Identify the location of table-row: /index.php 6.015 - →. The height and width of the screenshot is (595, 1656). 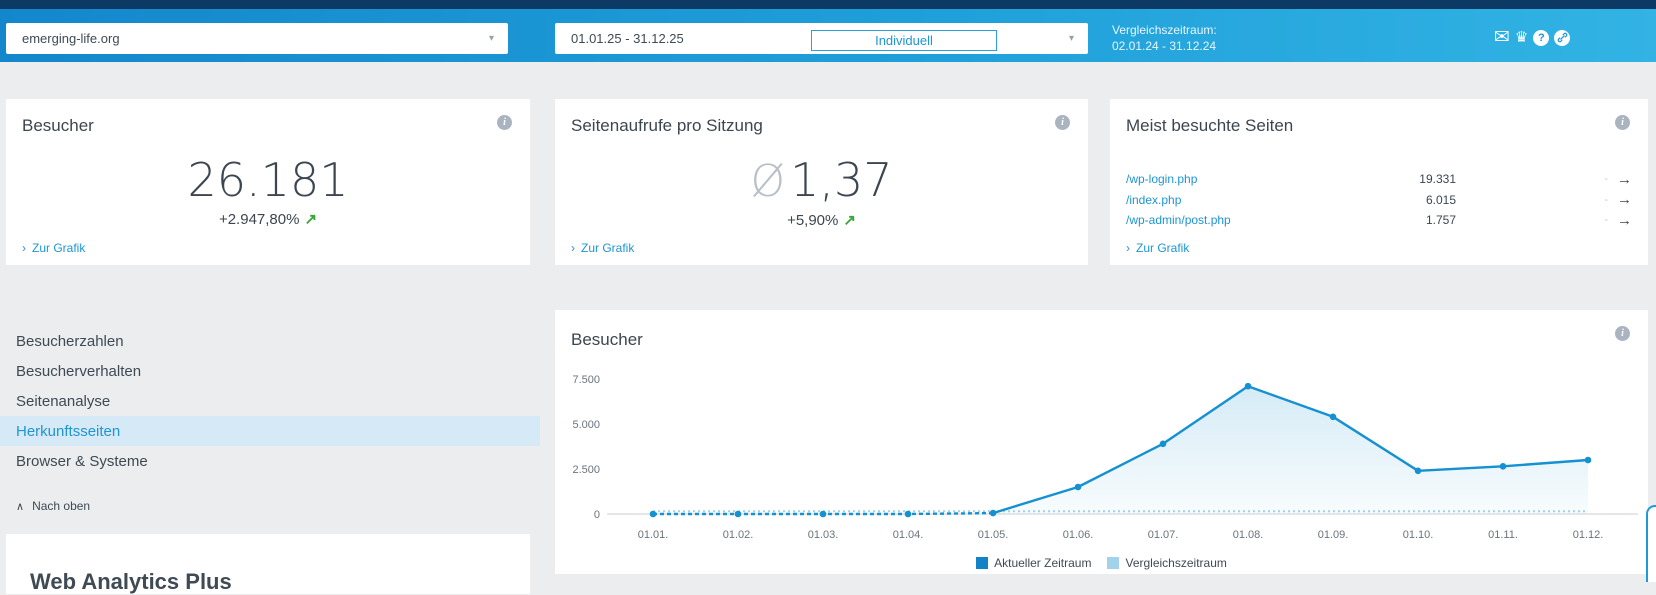
(1379, 200).